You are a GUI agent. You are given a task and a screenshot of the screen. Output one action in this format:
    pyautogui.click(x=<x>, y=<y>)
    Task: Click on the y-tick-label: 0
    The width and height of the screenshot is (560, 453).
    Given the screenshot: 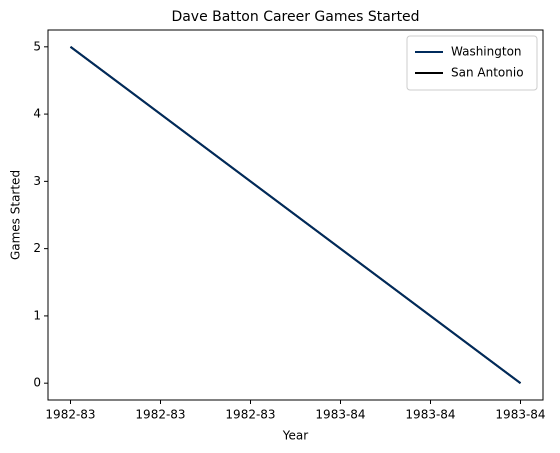 What is the action you would take?
    pyautogui.click(x=37, y=383)
    